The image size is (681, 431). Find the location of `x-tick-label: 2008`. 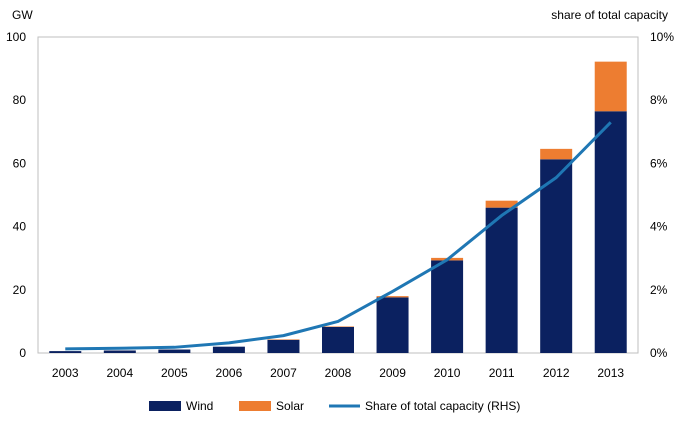

x-tick-label: 2008 is located at coordinates (338, 373).